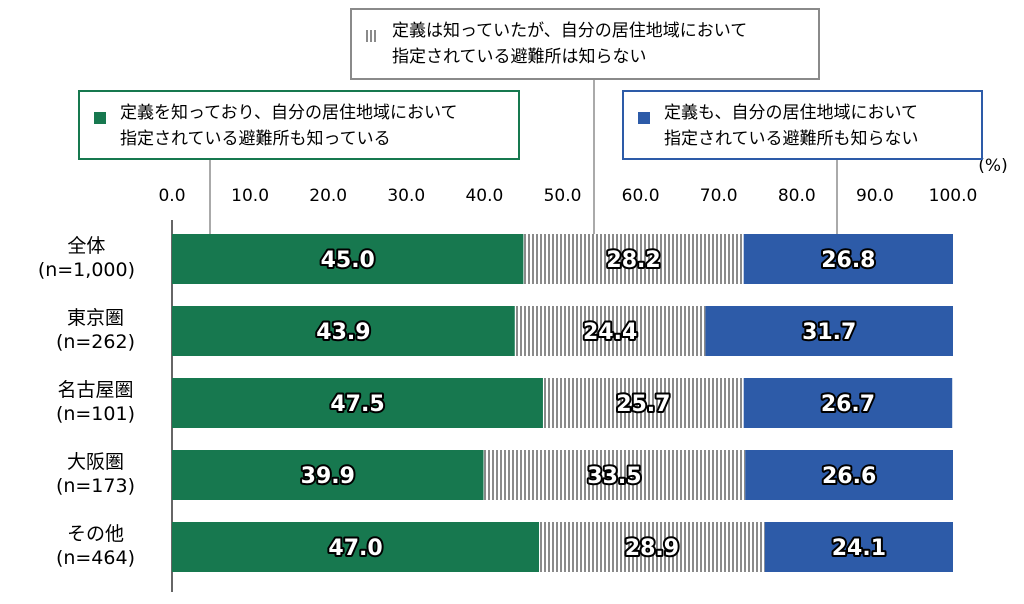 The height and width of the screenshot is (604, 1024). What do you see at coordinates (641, 196) in the screenshot?
I see `x-tick-label: 60.0` at bounding box center [641, 196].